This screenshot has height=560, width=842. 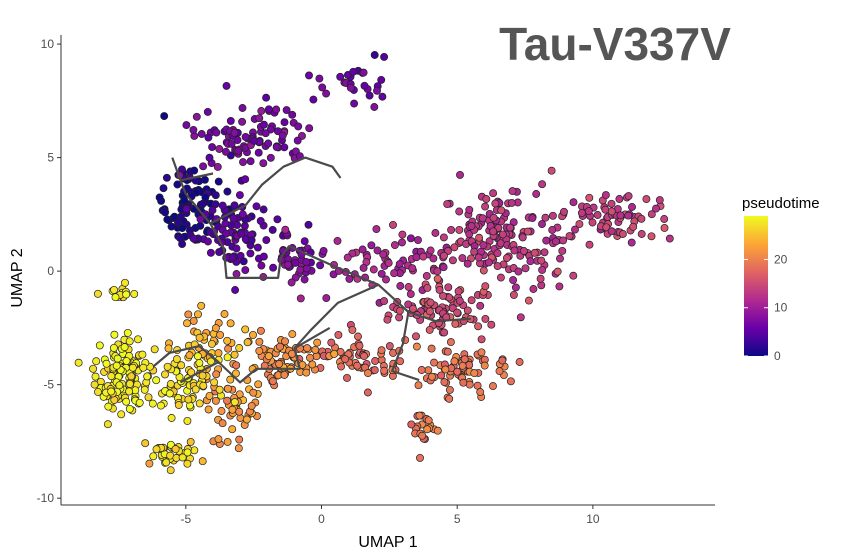 I want to click on colorbar-tick-label: 20, so click(x=781, y=259).